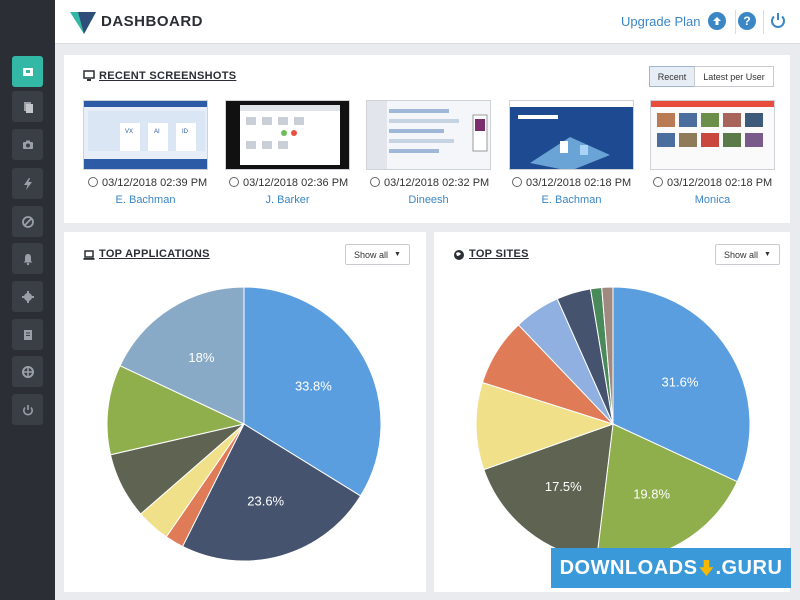 The width and height of the screenshot is (800, 600). I want to click on top-sites-title: TOP SITES, so click(499, 254).